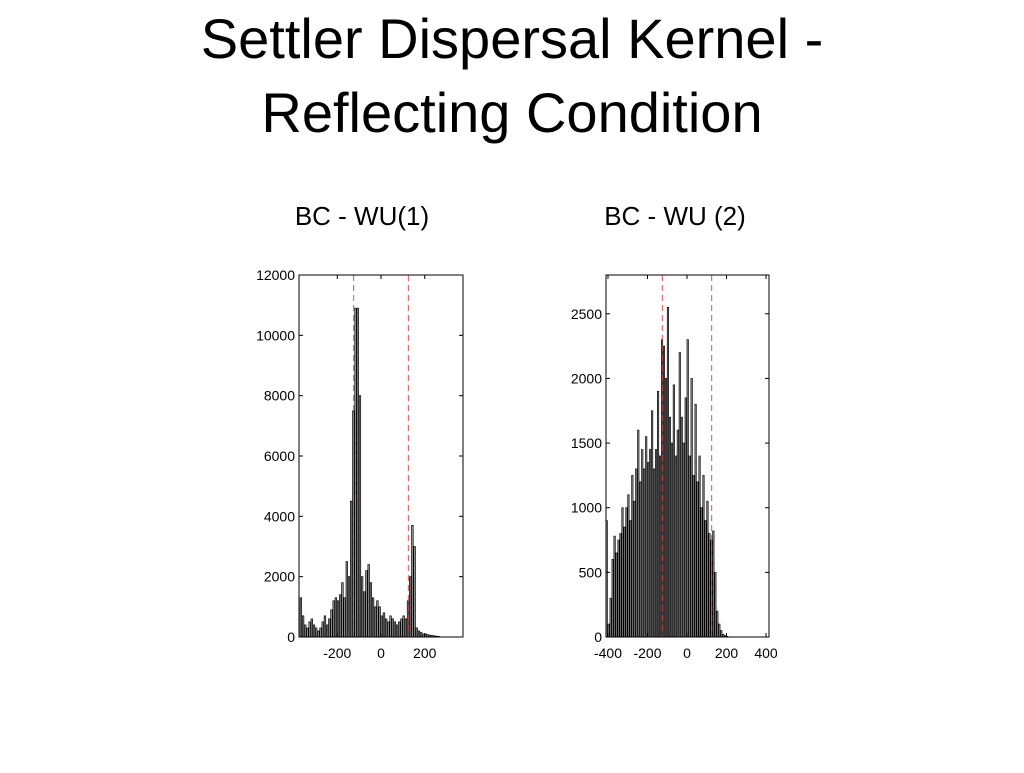 The image size is (1024, 773). What do you see at coordinates (586, 443) in the screenshot?
I see `y-tick-label: 1500` at bounding box center [586, 443].